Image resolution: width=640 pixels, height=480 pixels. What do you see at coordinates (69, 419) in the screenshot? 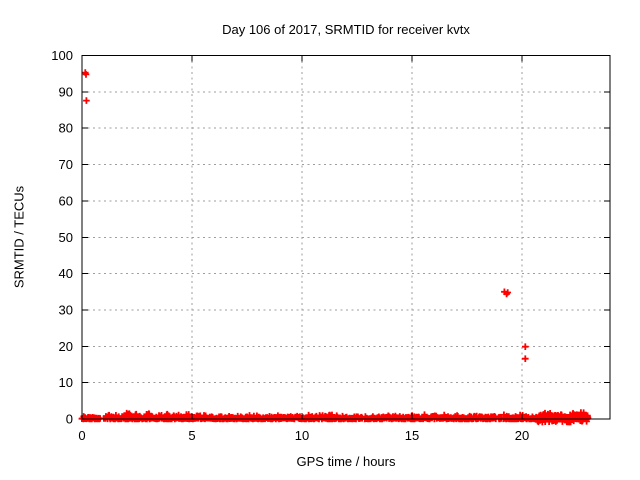
I see `y-tick-label: 0` at bounding box center [69, 419].